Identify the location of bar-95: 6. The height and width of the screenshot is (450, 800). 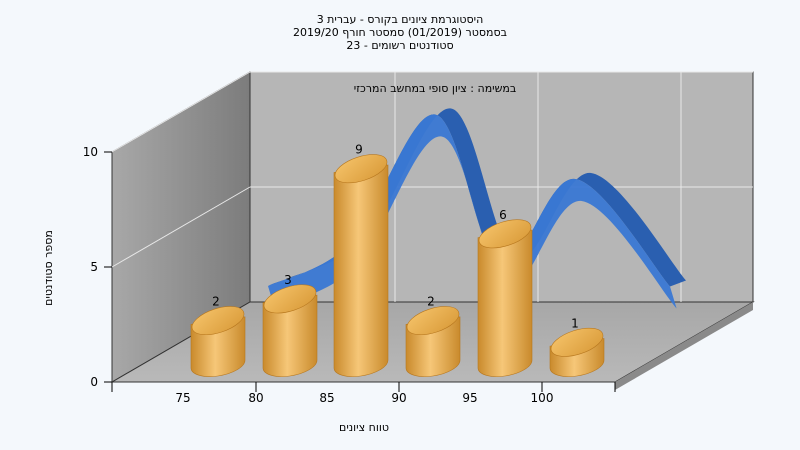
(505, 292).